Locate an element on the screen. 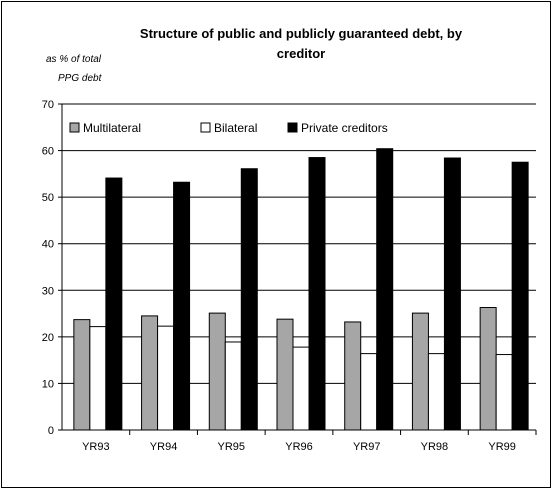 The width and height of the screenshot is (552, 489). y-unit-label-line-2: PPG debt is located at coordinates (80, 78).